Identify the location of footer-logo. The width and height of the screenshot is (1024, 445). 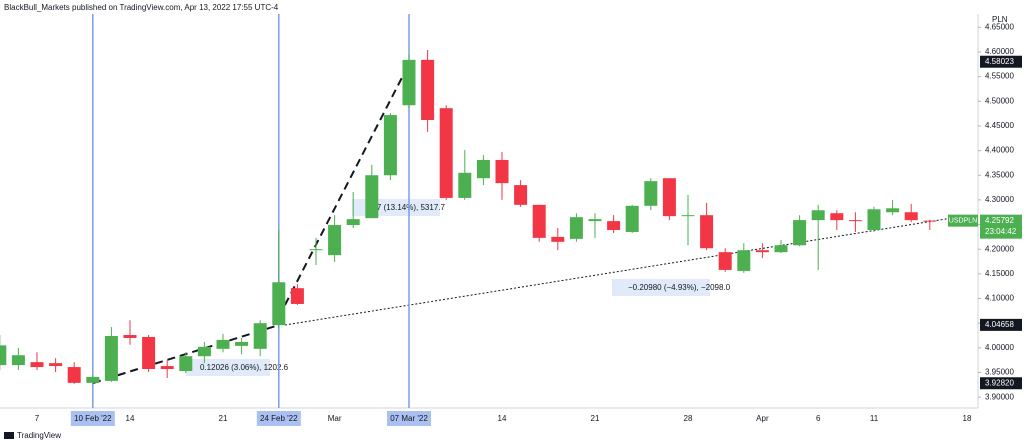
(9, 435).